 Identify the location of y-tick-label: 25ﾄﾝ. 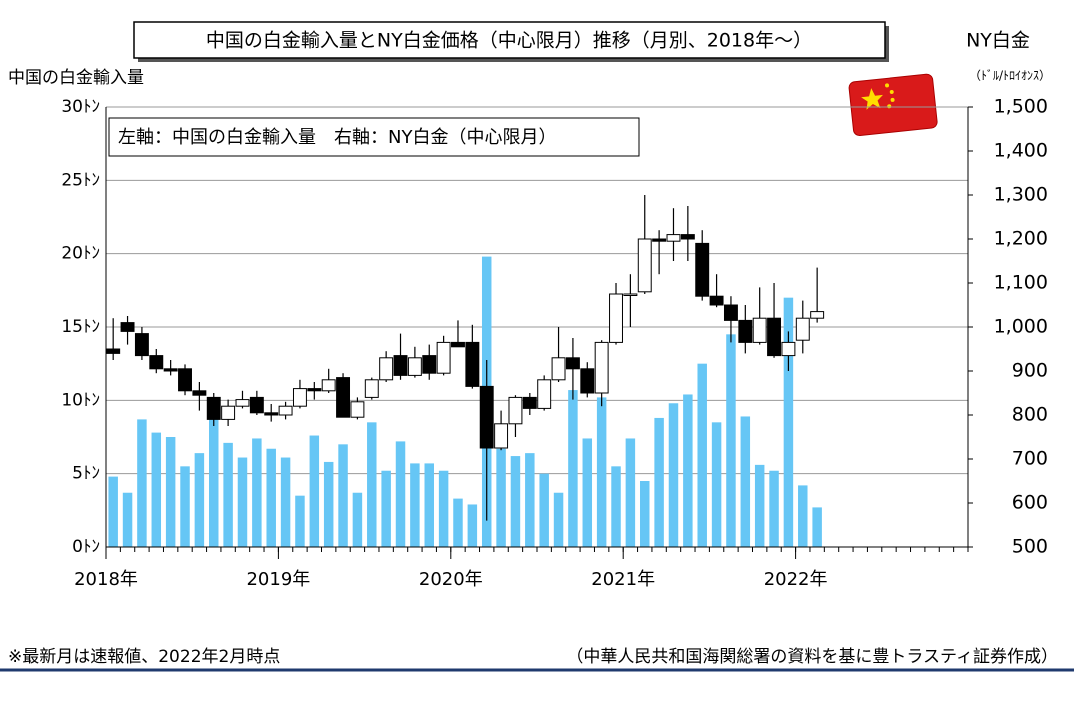
(80, 180).